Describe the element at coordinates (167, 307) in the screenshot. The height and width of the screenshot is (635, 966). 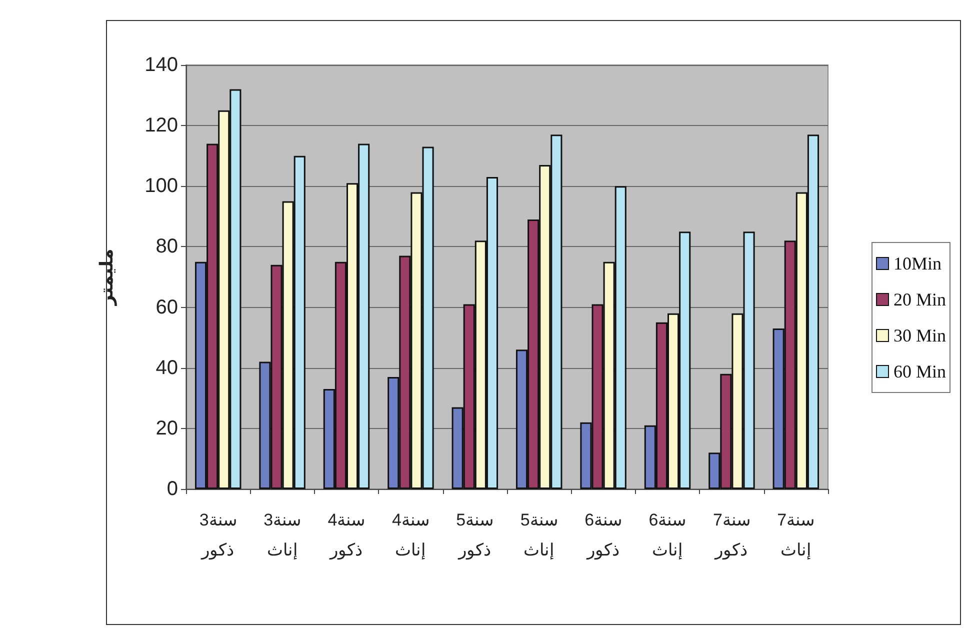
I see `y-tick-label: 60` at that location.